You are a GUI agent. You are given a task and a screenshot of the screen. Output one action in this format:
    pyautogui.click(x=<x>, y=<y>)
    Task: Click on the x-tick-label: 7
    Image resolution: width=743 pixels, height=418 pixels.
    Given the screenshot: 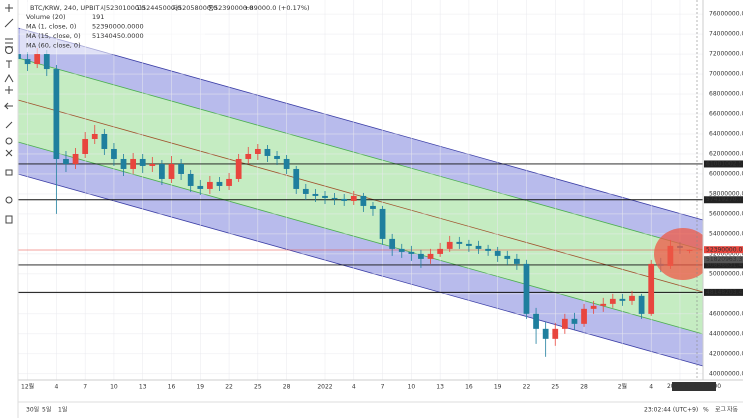 What is the action you would take?
    pyautogui.click(x=383, y=387)
    